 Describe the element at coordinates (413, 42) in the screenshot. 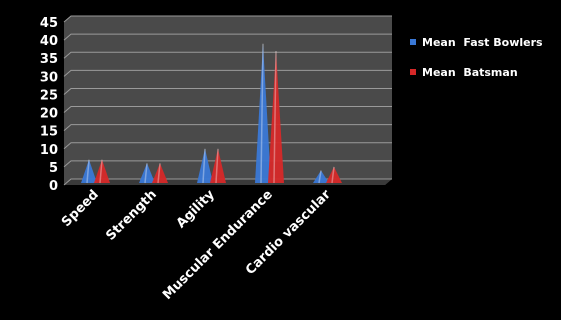

I see `legend-swatch-fast-bowlers` at that location.